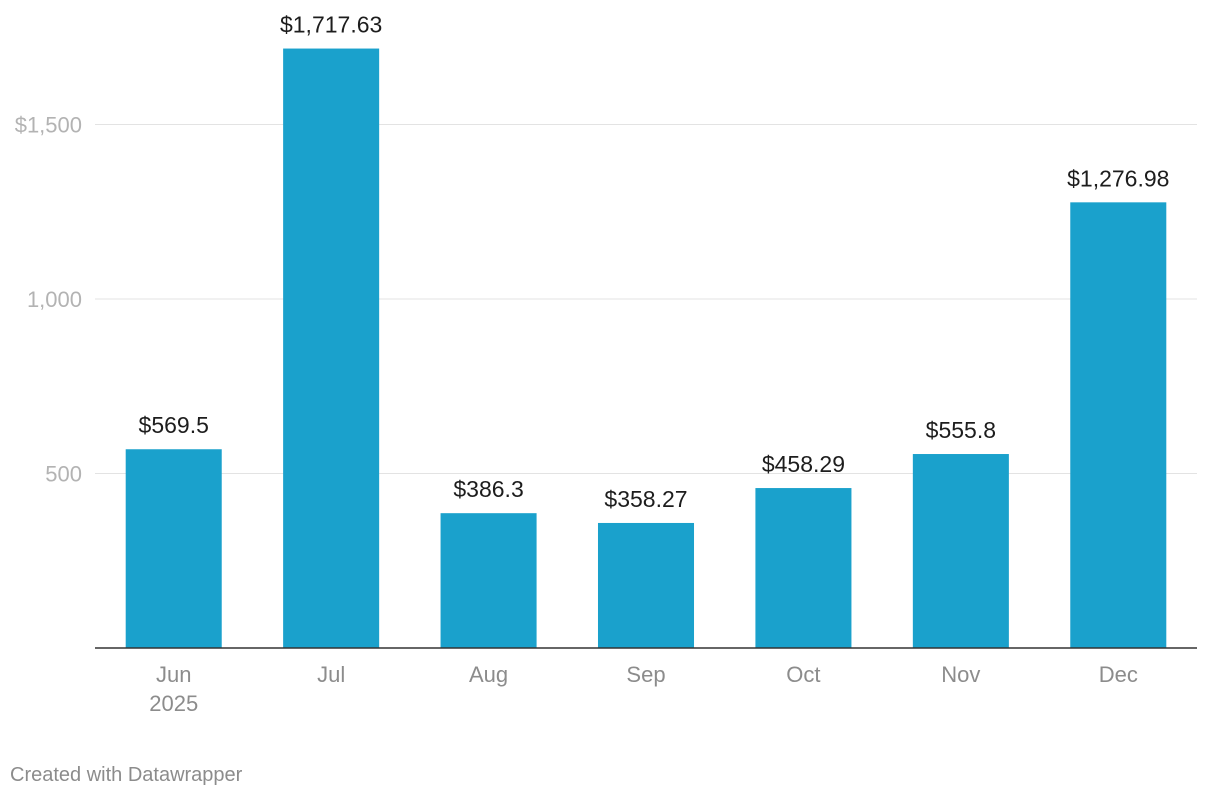  What do you see at coordinates (174, 425) in the screenshot?
I see `bar-value-label: $569.5` at bounding box center [174, 425].